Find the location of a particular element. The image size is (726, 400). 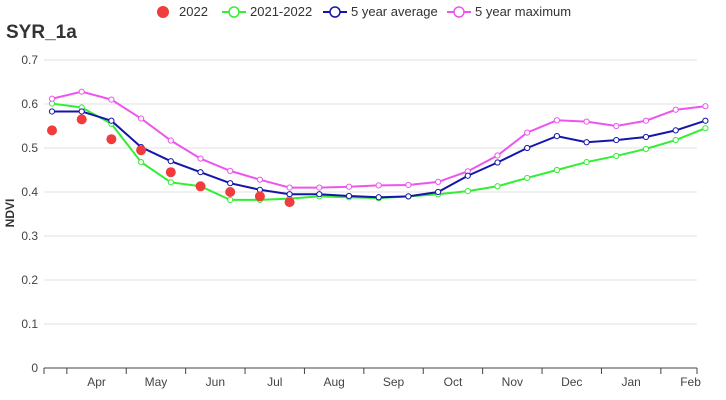

legend-item: 5 year average is located at coordinates (380, 11).